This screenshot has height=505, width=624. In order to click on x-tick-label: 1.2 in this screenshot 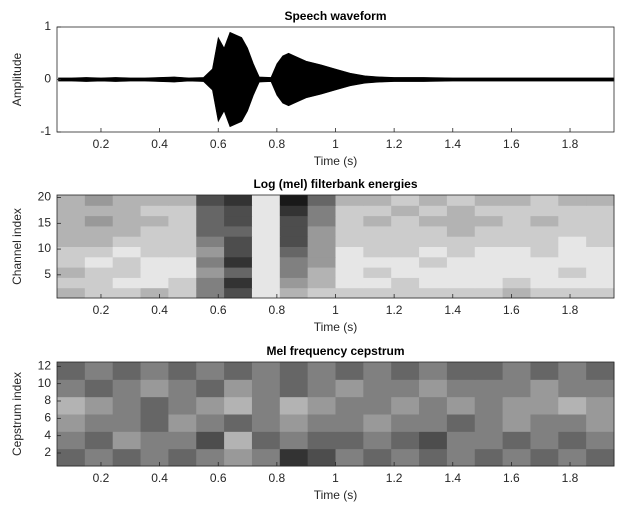, I will do `click(394, 310)`.